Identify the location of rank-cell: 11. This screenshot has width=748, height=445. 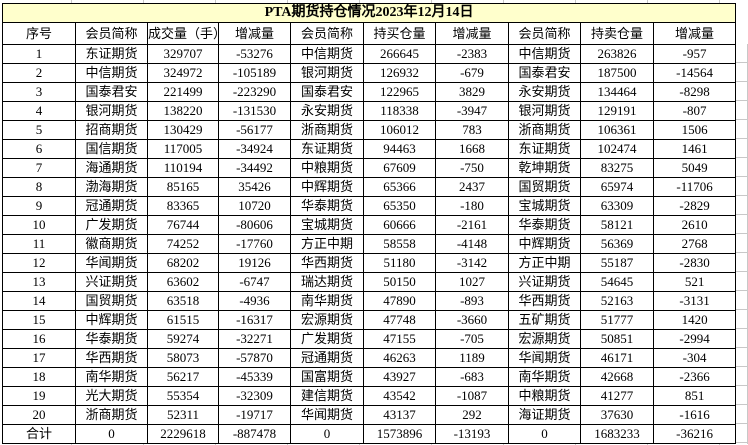
(39, 244).